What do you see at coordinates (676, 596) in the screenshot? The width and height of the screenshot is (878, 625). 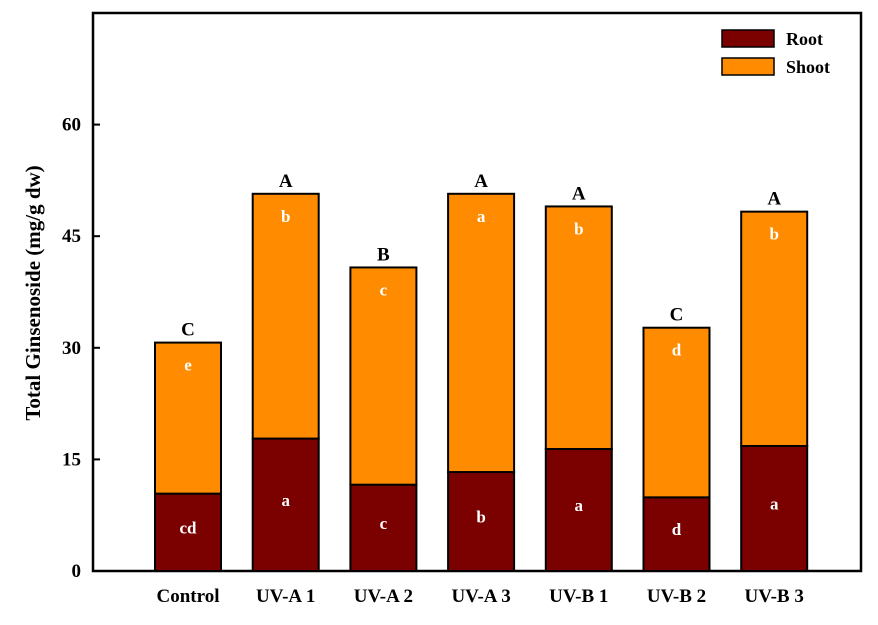 I see `x-category-label: UV-B 2` at bounding box center [676, 596].